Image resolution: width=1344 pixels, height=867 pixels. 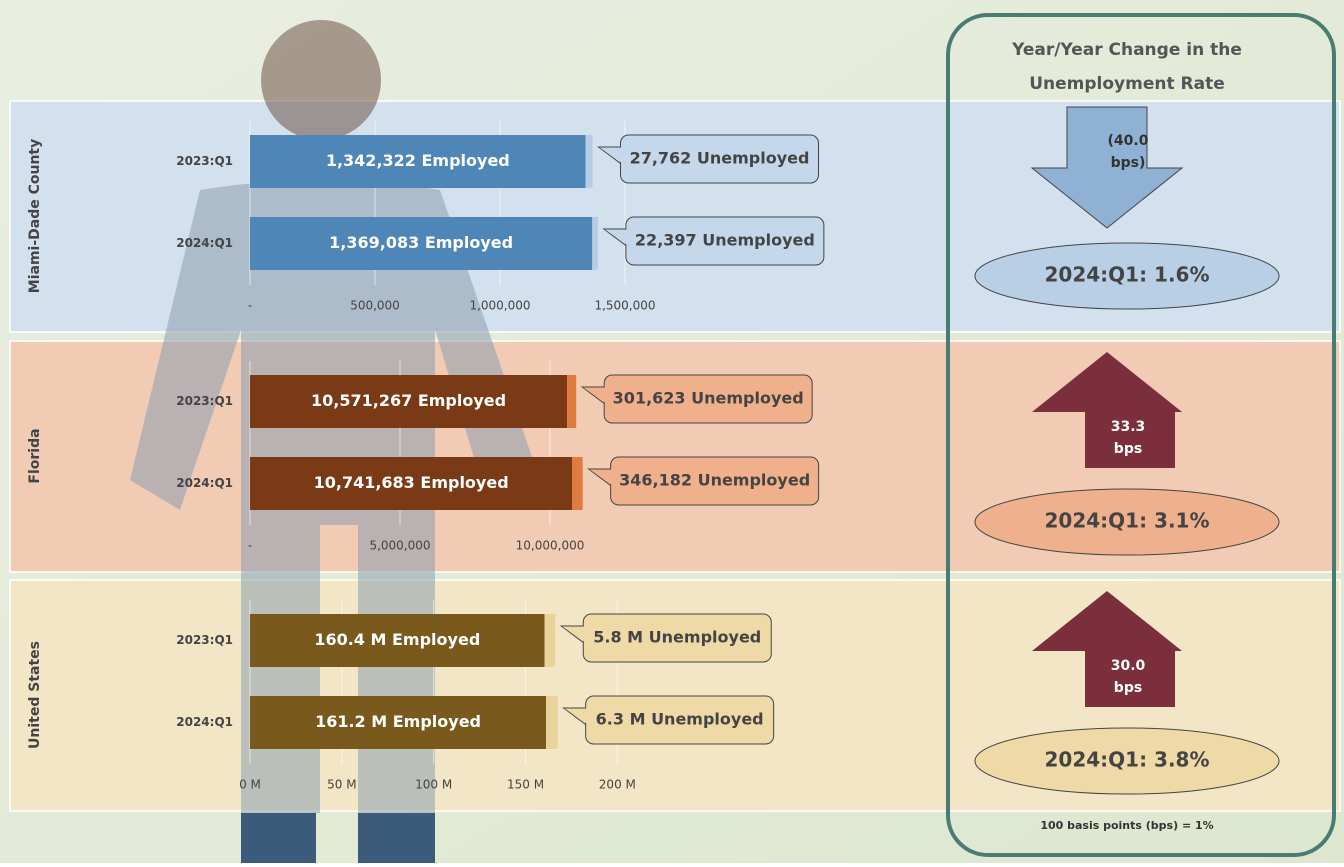 I want to click on employed-label: 10,741,683 Employed, so click(x=411, y=482).